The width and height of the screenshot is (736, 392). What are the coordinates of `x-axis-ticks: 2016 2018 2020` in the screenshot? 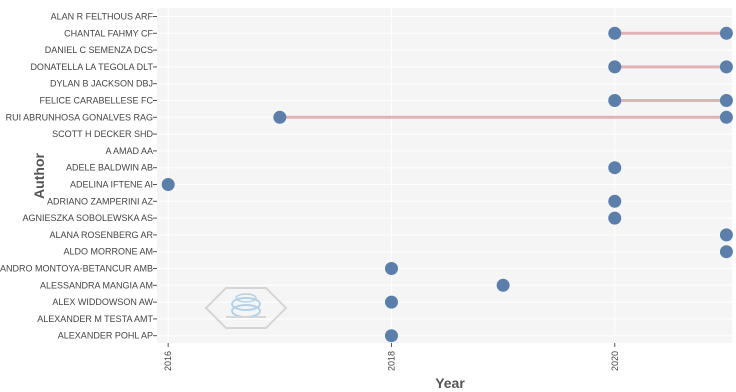 It's located at (391, 357).